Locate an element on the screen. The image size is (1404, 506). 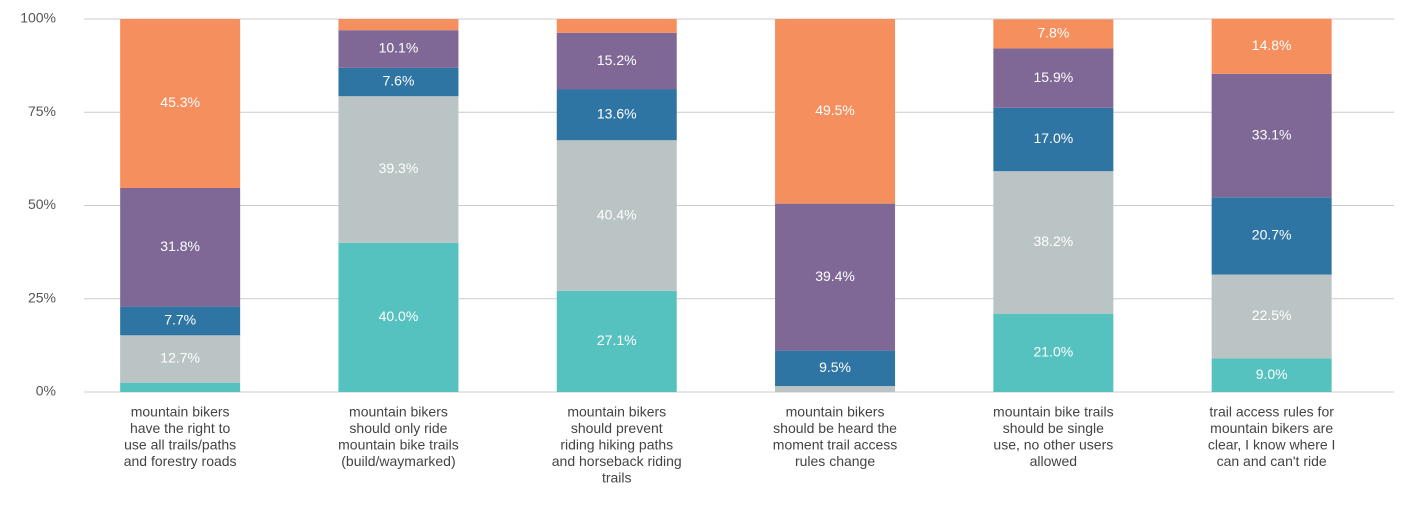
value-label: 38.2% is located at coordinates (1053, 241).